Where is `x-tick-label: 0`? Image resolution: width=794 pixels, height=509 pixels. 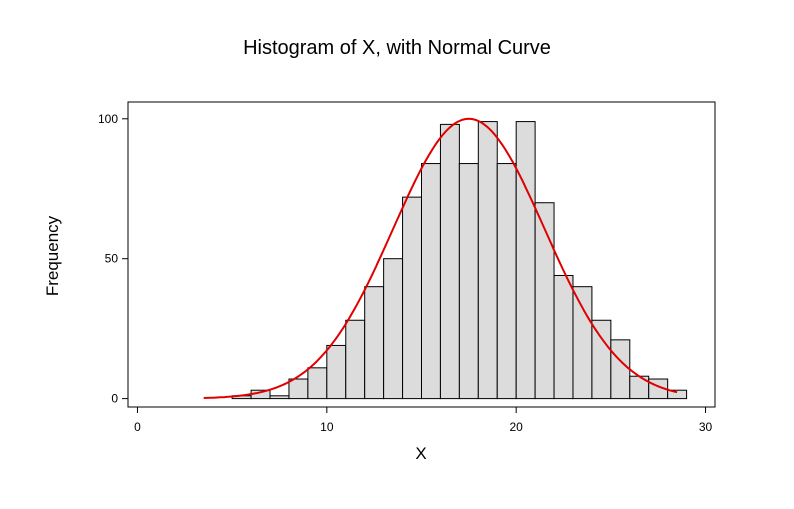
x-tick-label: 0 is located at coordinates (137, 427).